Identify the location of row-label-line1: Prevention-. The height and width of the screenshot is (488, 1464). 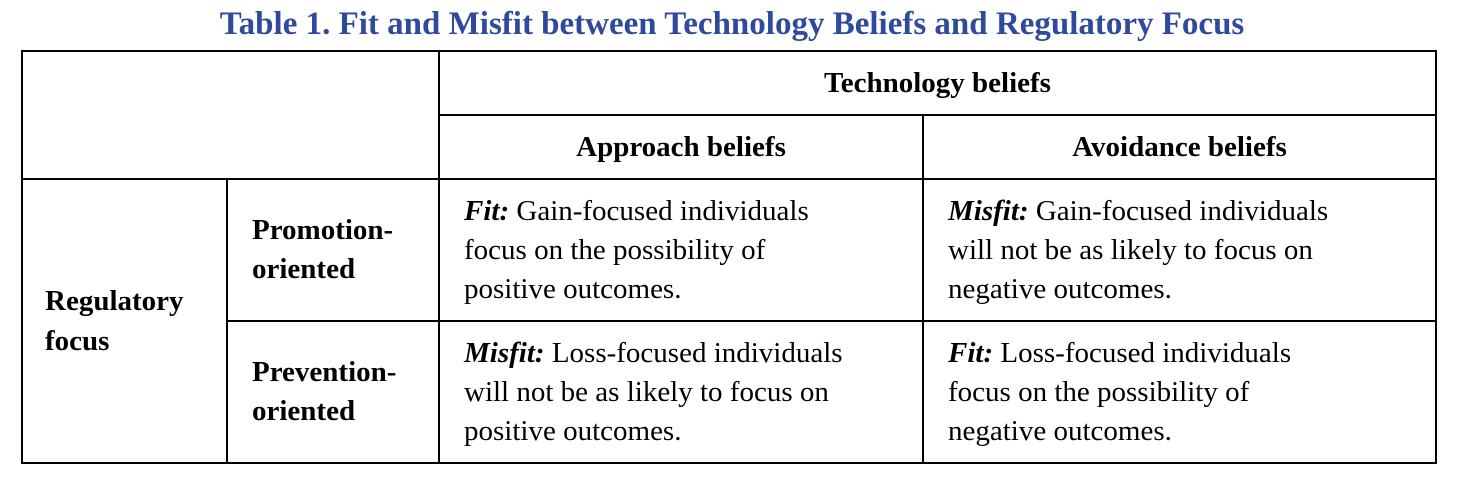
(324, 372).